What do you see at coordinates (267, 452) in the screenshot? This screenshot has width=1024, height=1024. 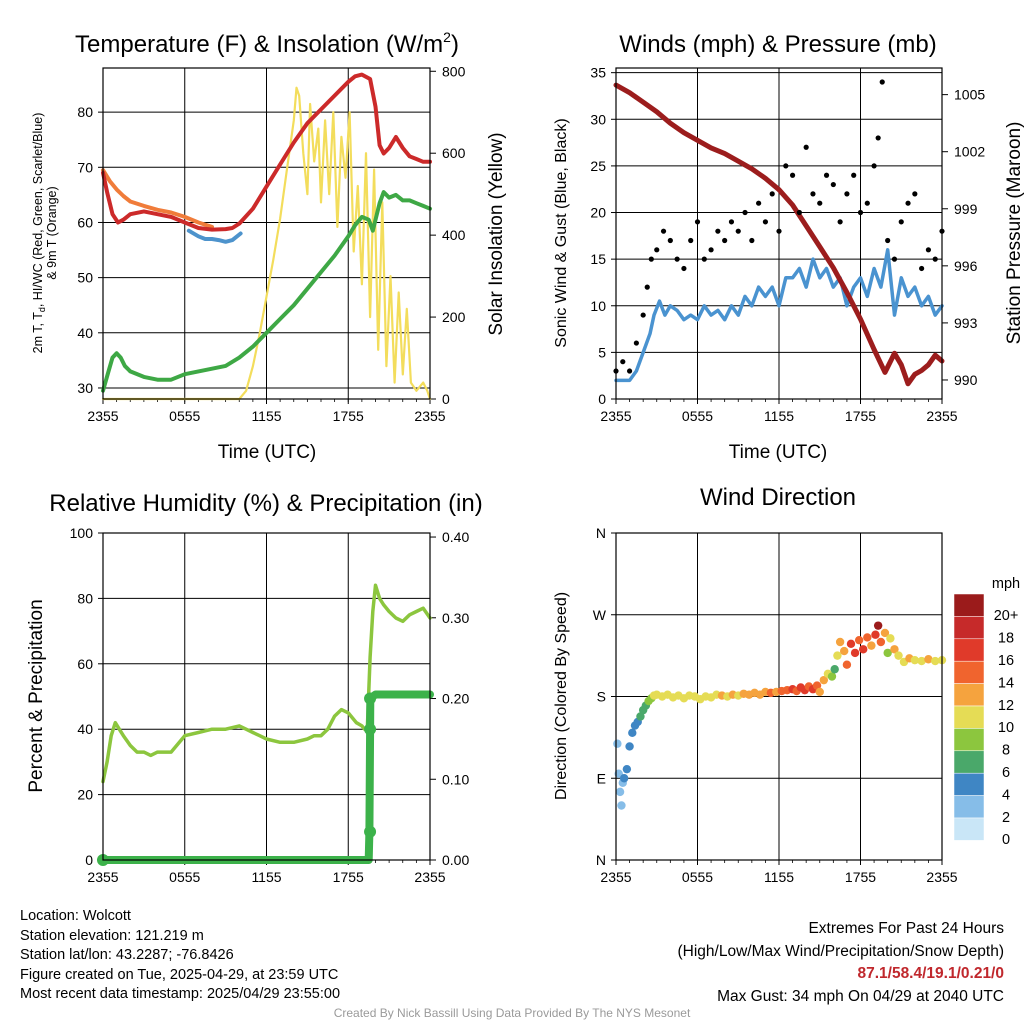 I see `temp-xlabel: Time (UTC)` at bounding box center [267, 452].